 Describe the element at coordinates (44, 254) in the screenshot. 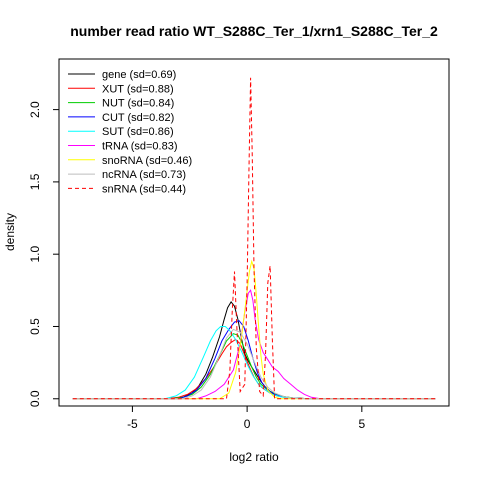

I see `y-axis: 0.0 0.5 1.0 1.5 2.0` at that location.